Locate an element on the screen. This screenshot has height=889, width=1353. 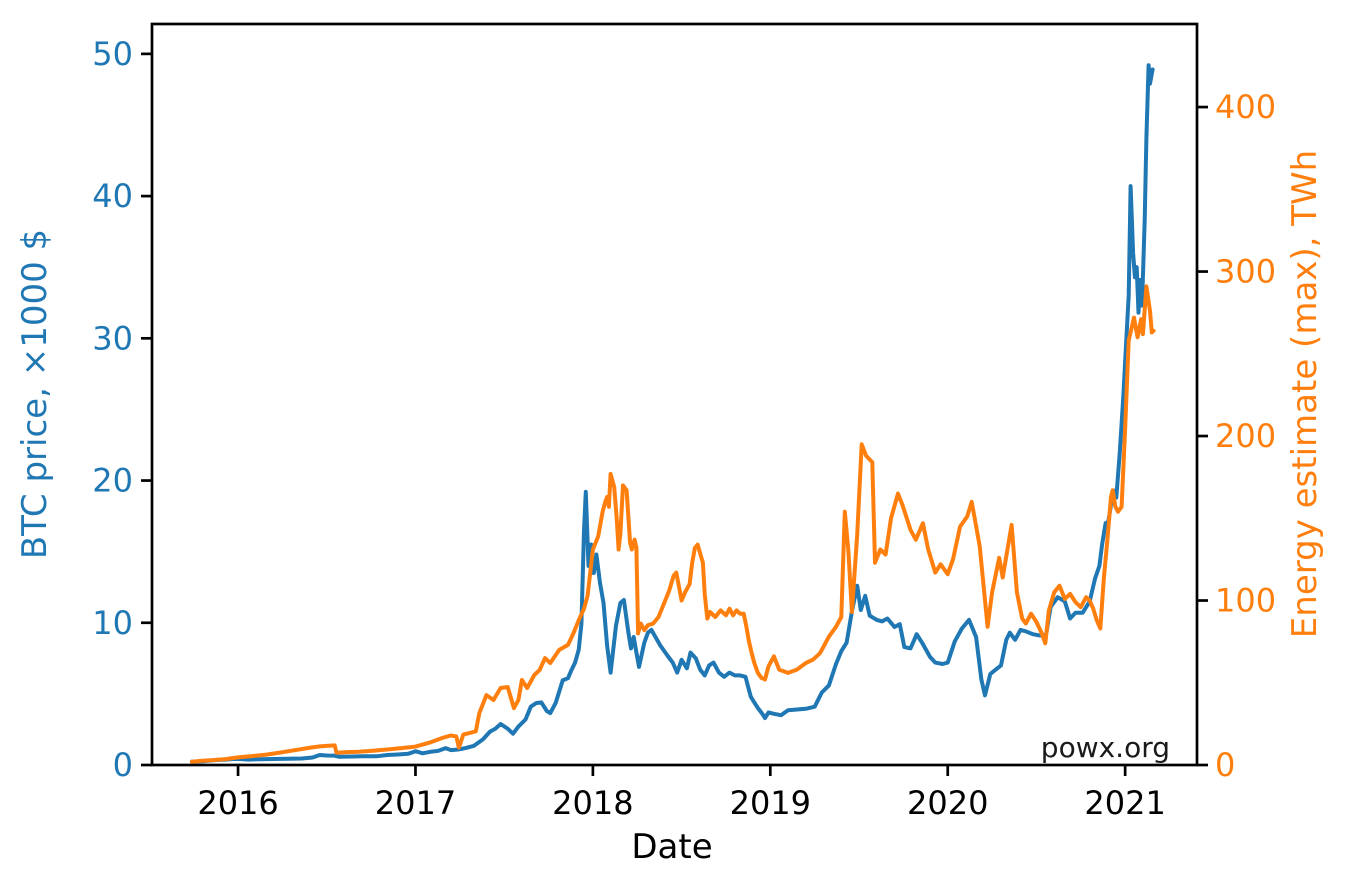
x-tick-label: 2020 is located at coordinates (947, 803).